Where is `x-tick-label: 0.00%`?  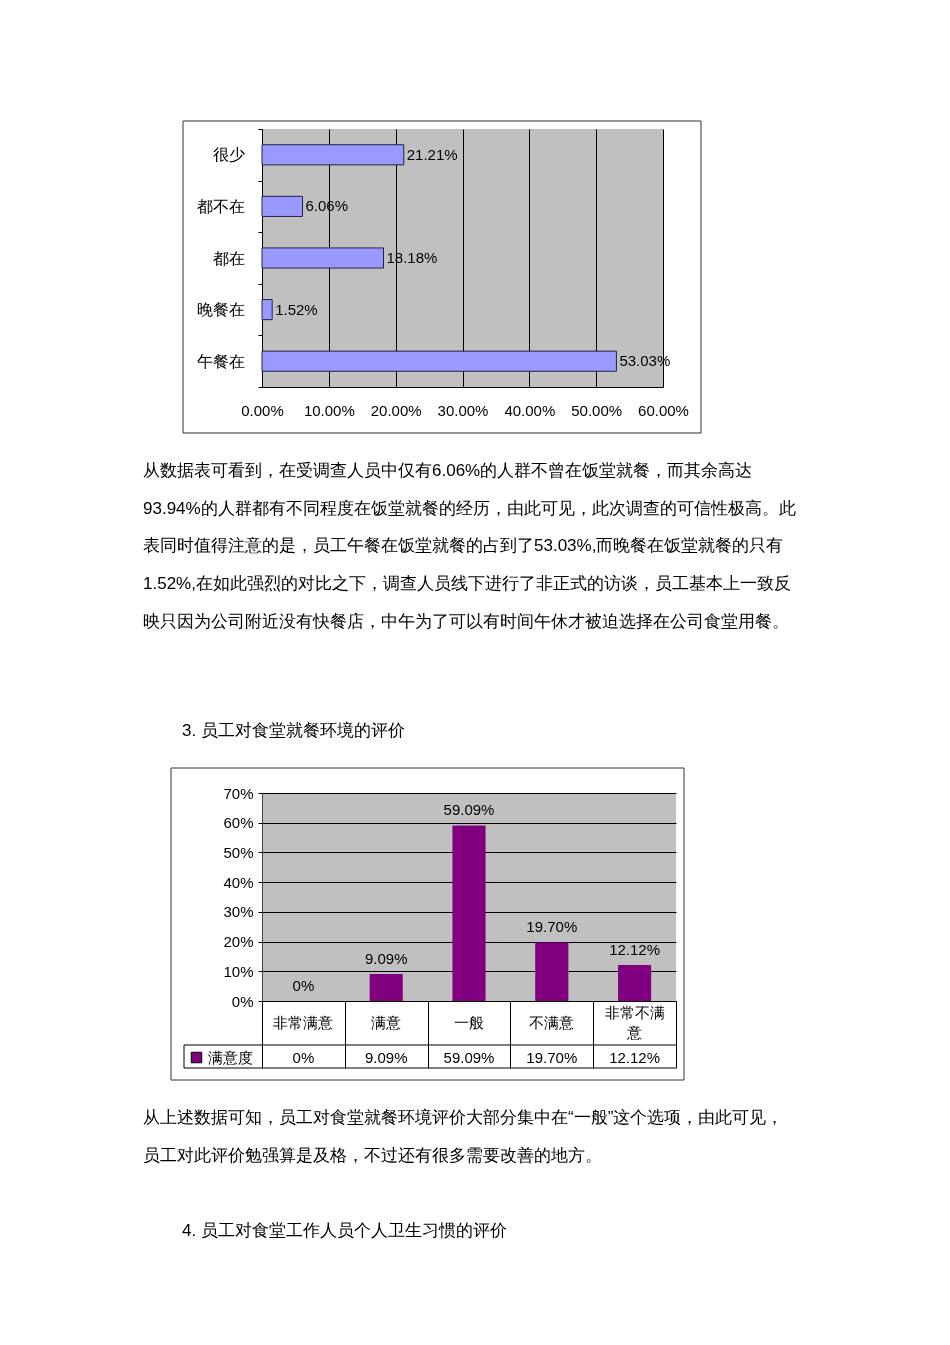 x-tick-label: 0.00% is located at coordinates (262, 410).